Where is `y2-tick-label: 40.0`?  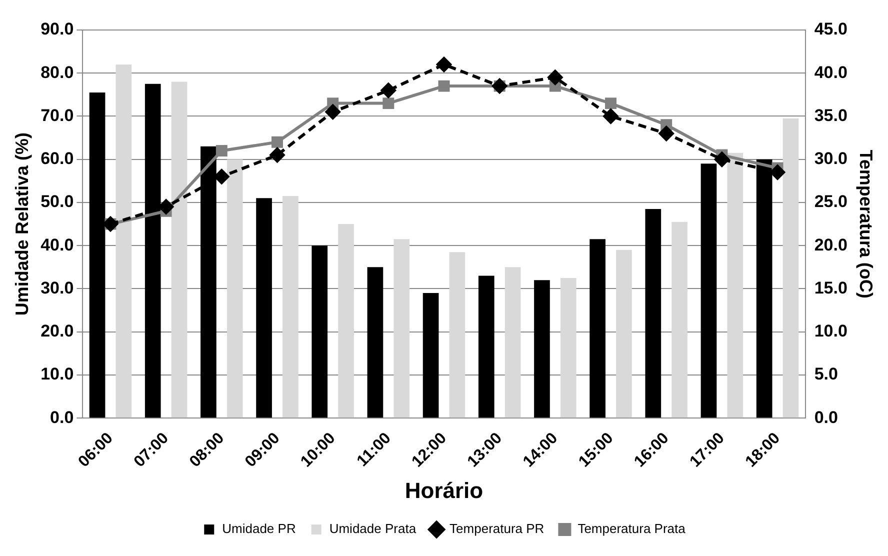
y2-tick-label: 40.0 is located at coordinates (831, 72).